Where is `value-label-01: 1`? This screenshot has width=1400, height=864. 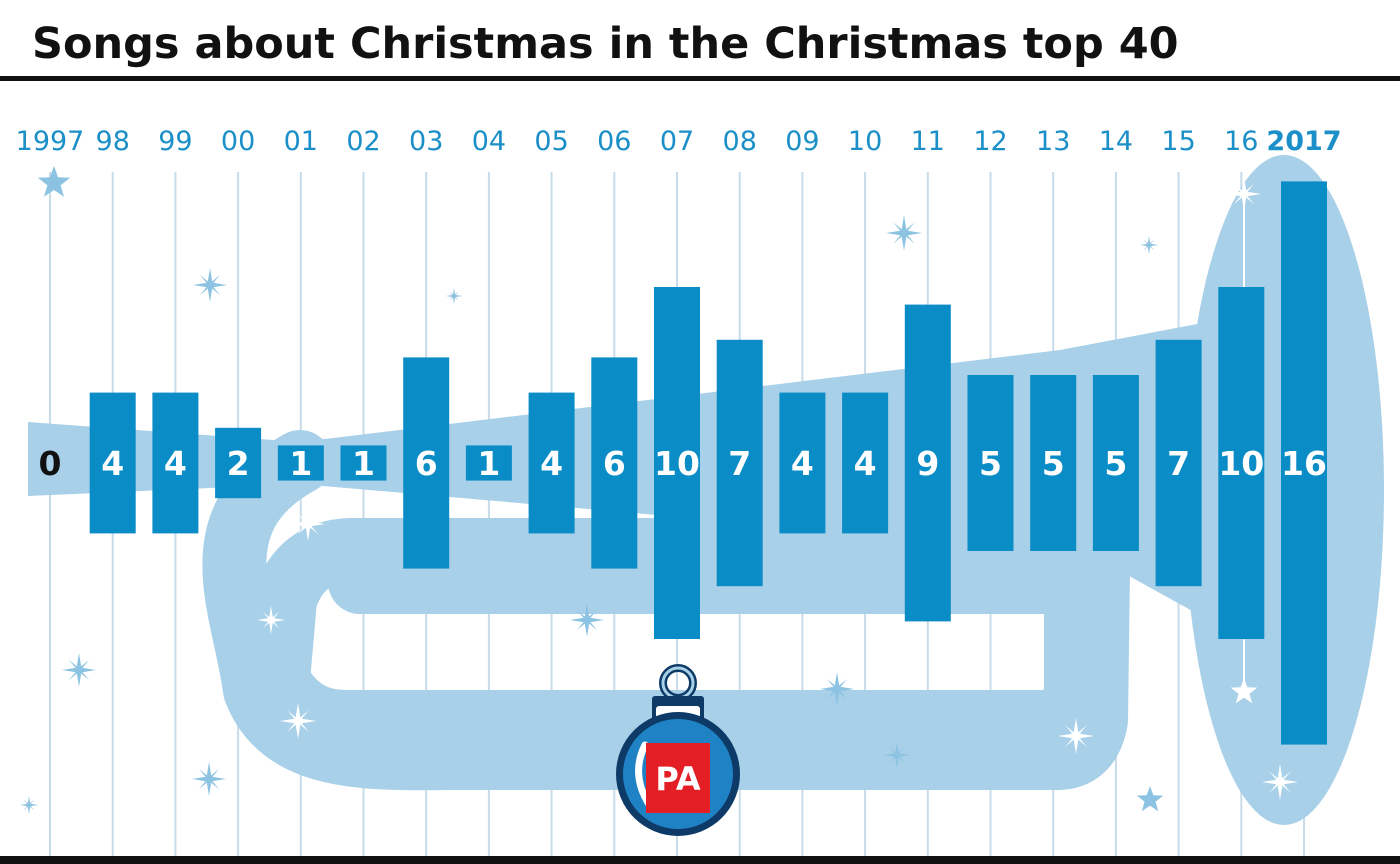
value-label-01: 1 is located at coordinates (300, 463).